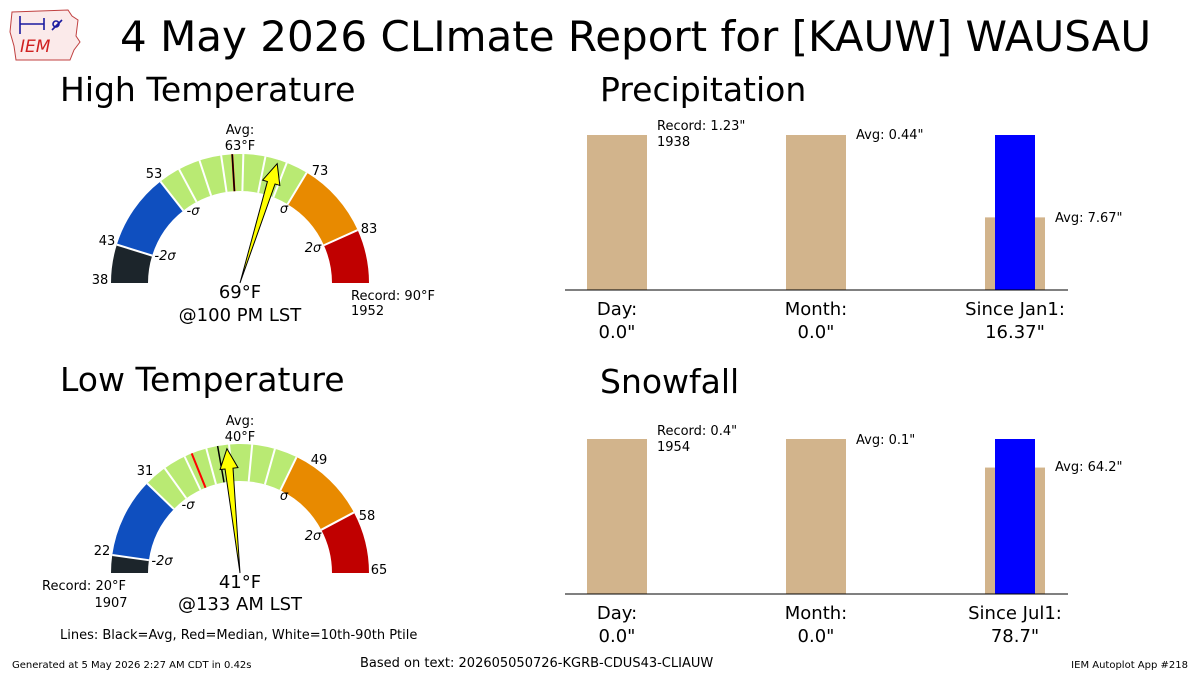 Image resolution: width=1200 pixels, height=675 pixels. I want to click on iem-logo: IEM, so click(45, 35).